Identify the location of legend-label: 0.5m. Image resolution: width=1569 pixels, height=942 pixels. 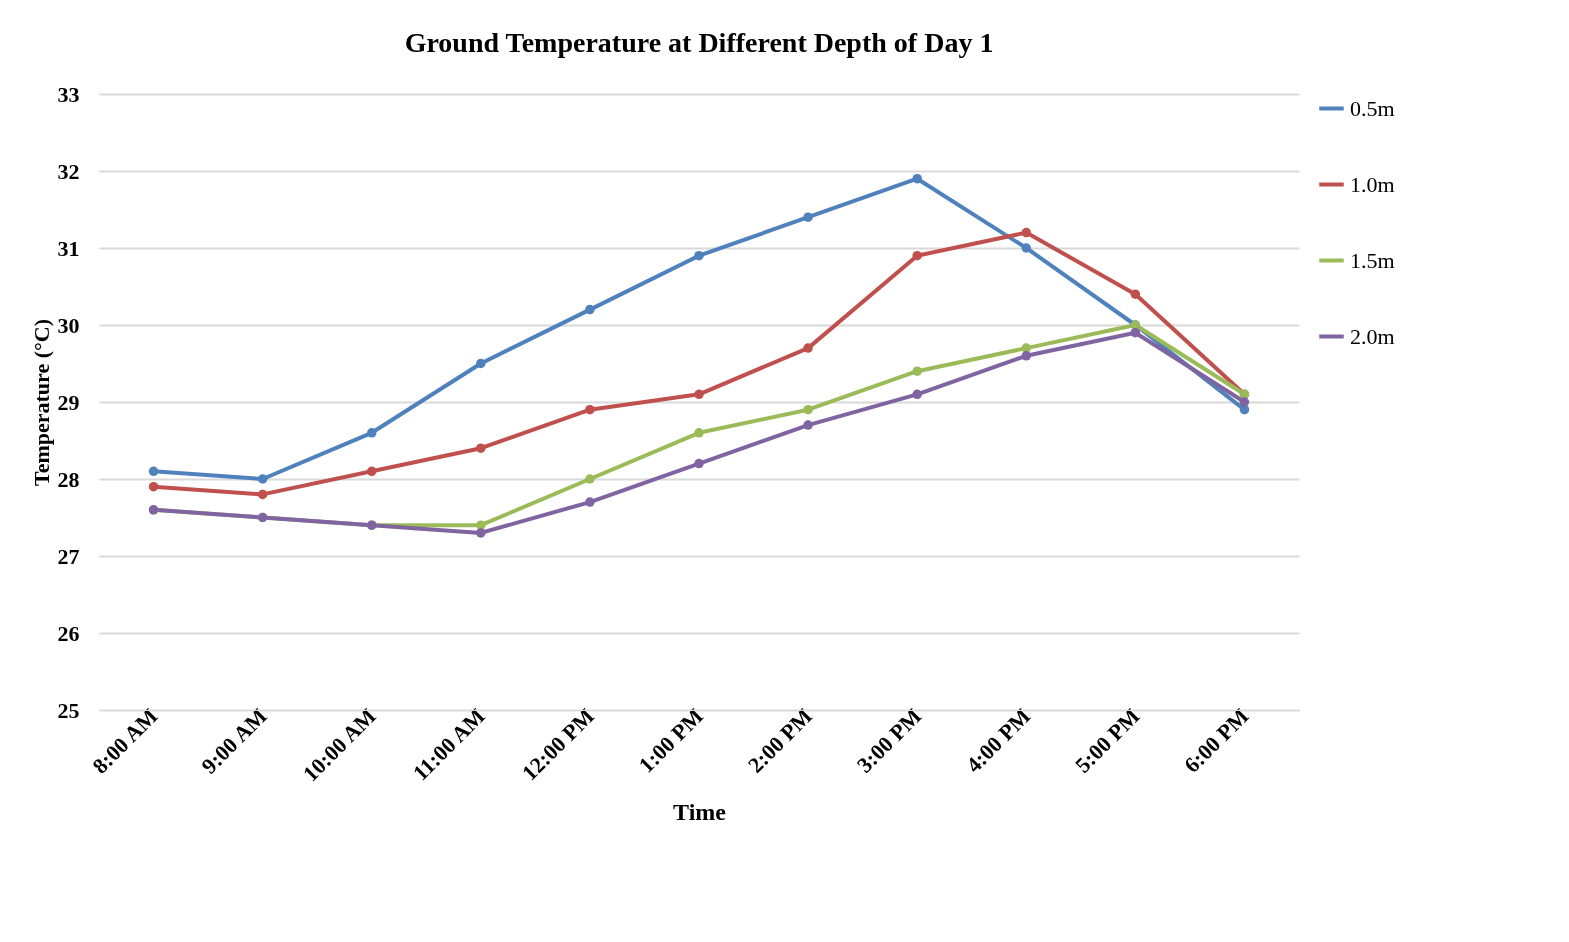
(1372, 108).